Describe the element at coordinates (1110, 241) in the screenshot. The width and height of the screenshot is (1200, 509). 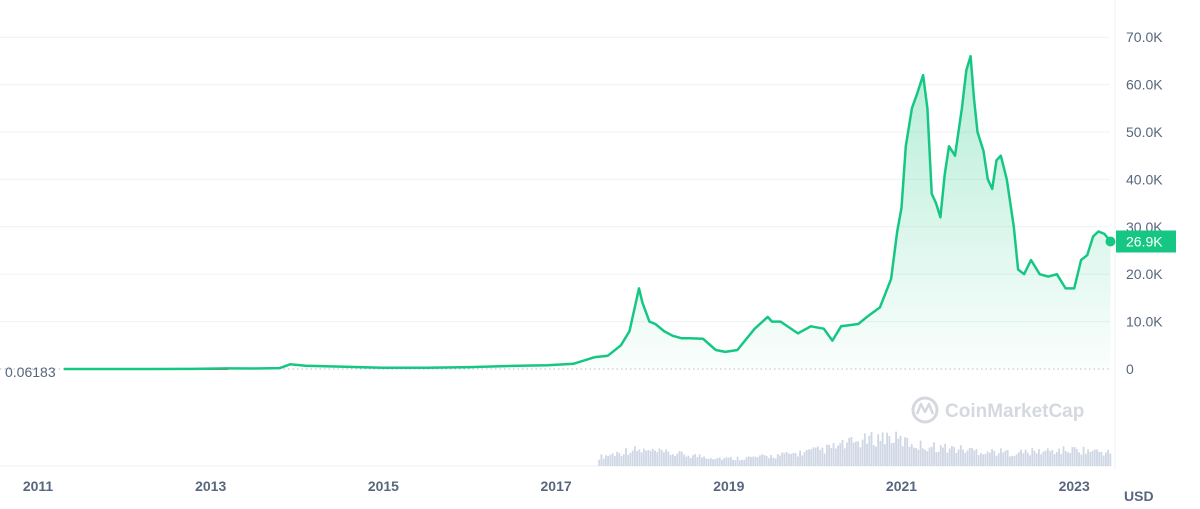
I see `current-price-dot` at that location.